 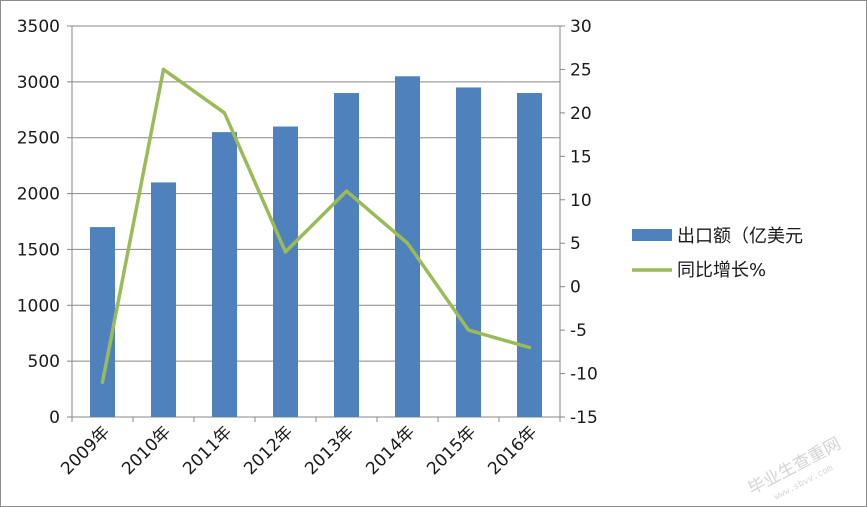 I want to click on x-tick-label: 2010年, so click(x=146, y=450).